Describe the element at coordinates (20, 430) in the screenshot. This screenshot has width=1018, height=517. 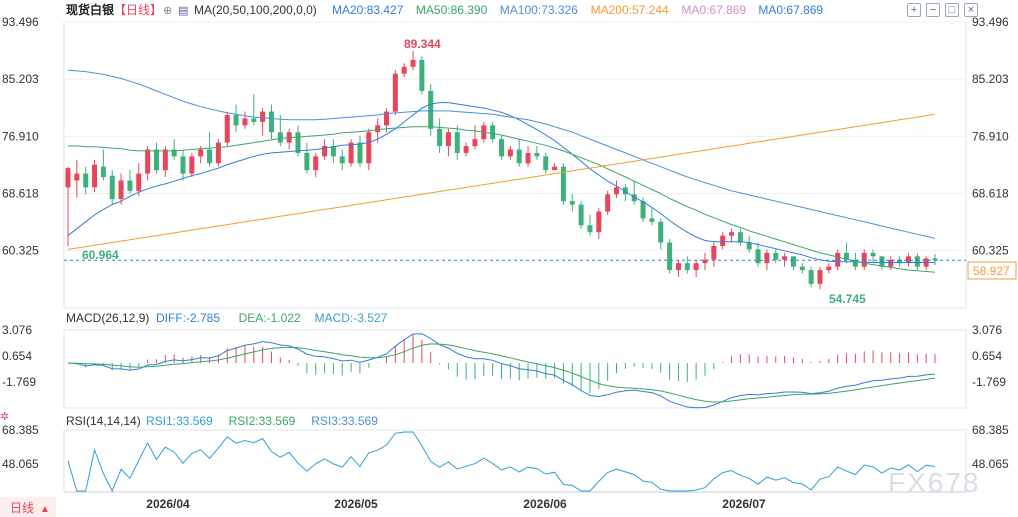
I see `rsi-tick-left: 68.385` at that location.